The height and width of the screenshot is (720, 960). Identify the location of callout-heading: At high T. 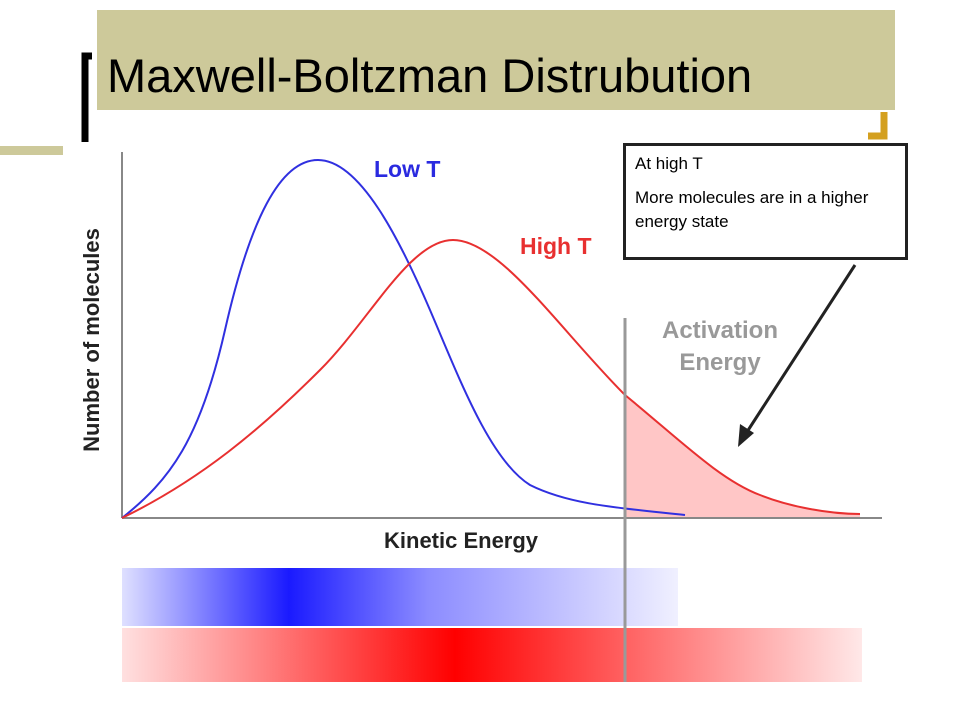
(669, 163).